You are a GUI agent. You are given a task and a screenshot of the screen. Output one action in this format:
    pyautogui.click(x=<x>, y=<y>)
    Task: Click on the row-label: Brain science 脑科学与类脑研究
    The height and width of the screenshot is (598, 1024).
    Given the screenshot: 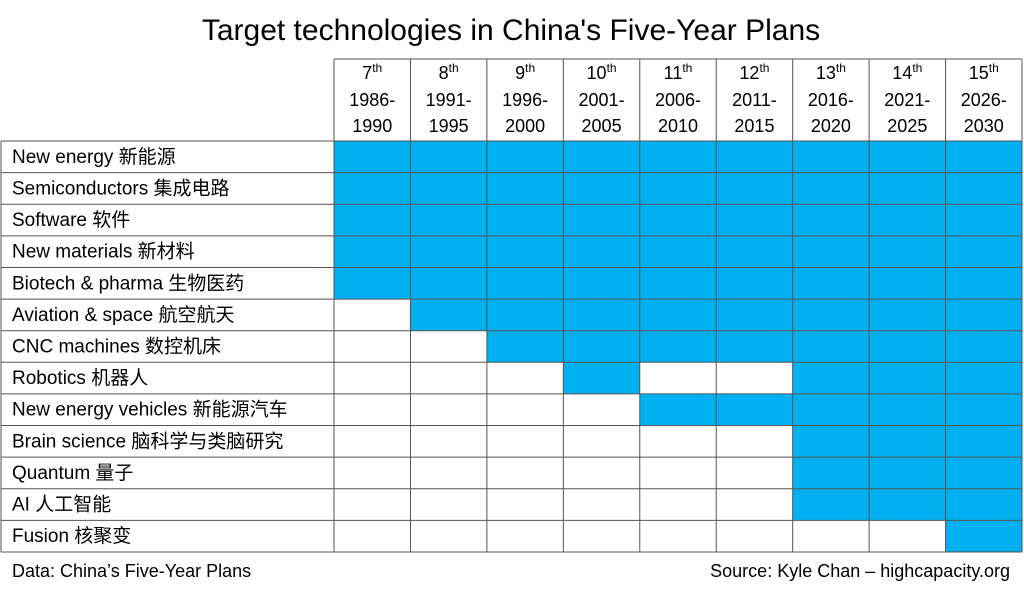 What is the action you would take?
    pyautogui.click(x=147, y=441)
    